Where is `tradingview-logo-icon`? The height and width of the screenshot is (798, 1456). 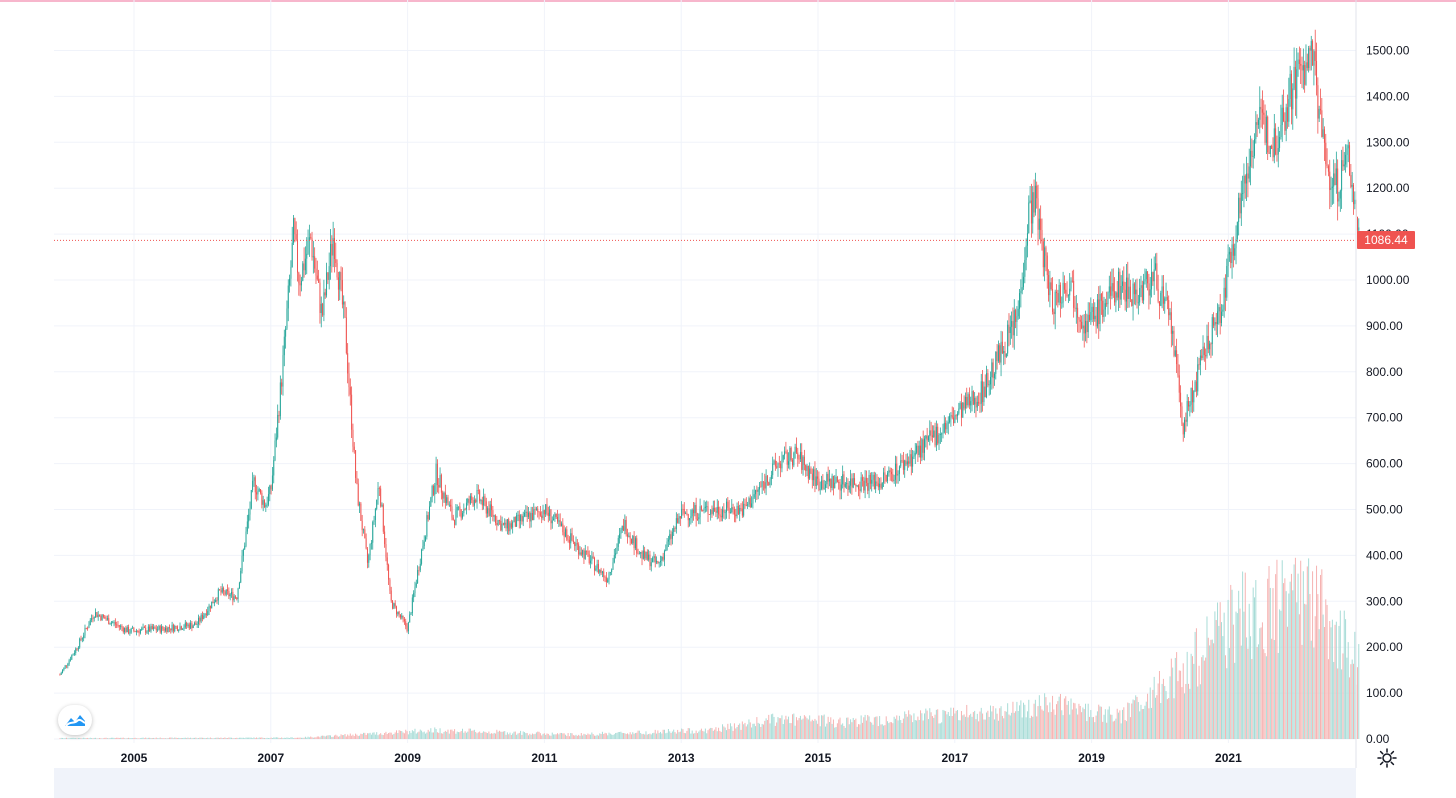
tradingview-logo-icon is located at coordinates (75, 720).